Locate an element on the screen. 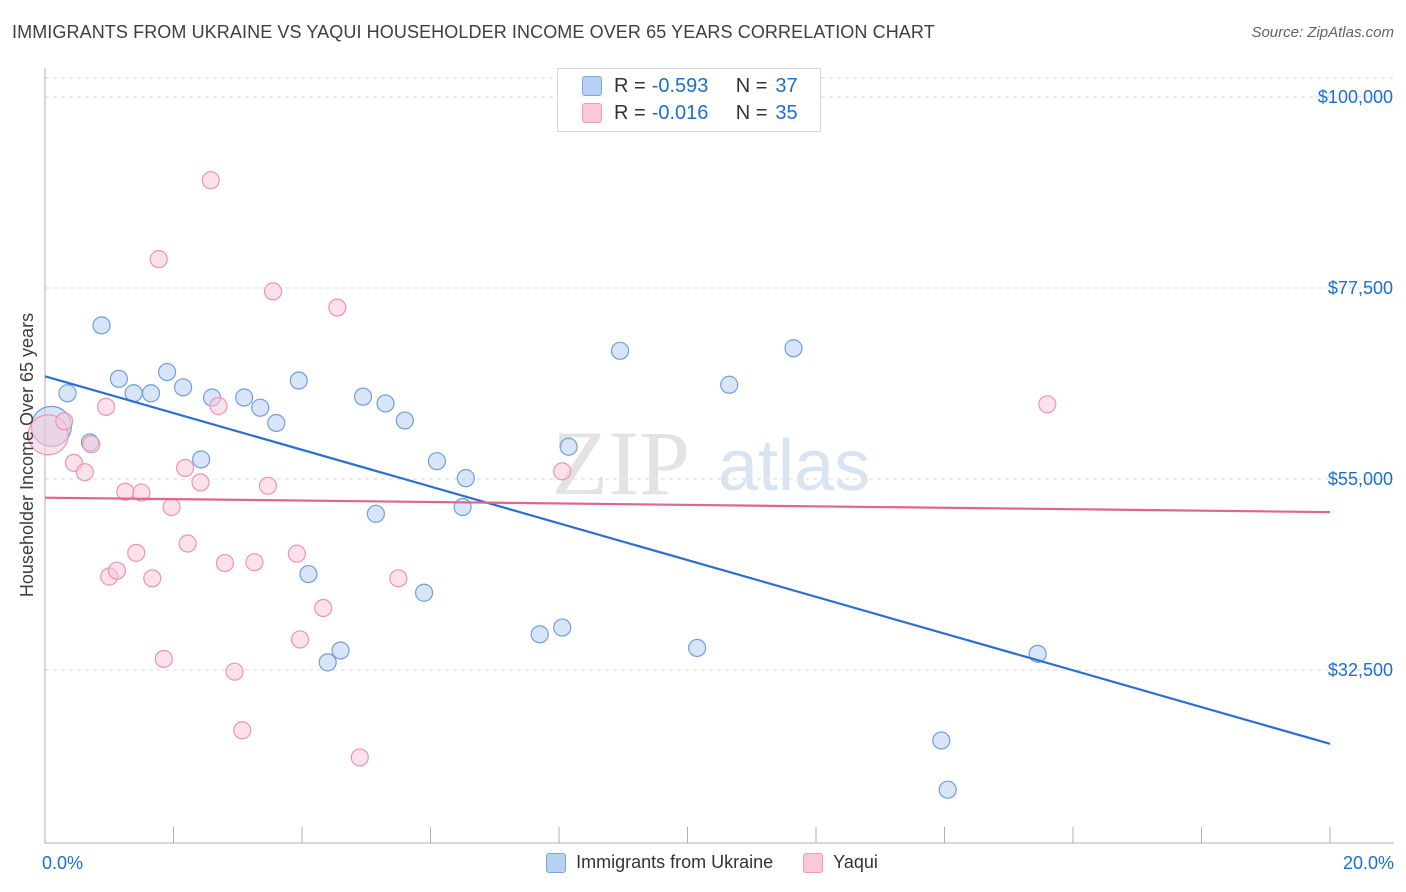  y-tick-label: $77,500 is located at coordinates (1360, 288).